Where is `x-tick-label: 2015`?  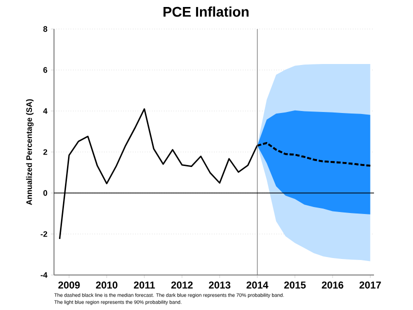 x-tick-label: 2015 is located at coordinates (295, 285).